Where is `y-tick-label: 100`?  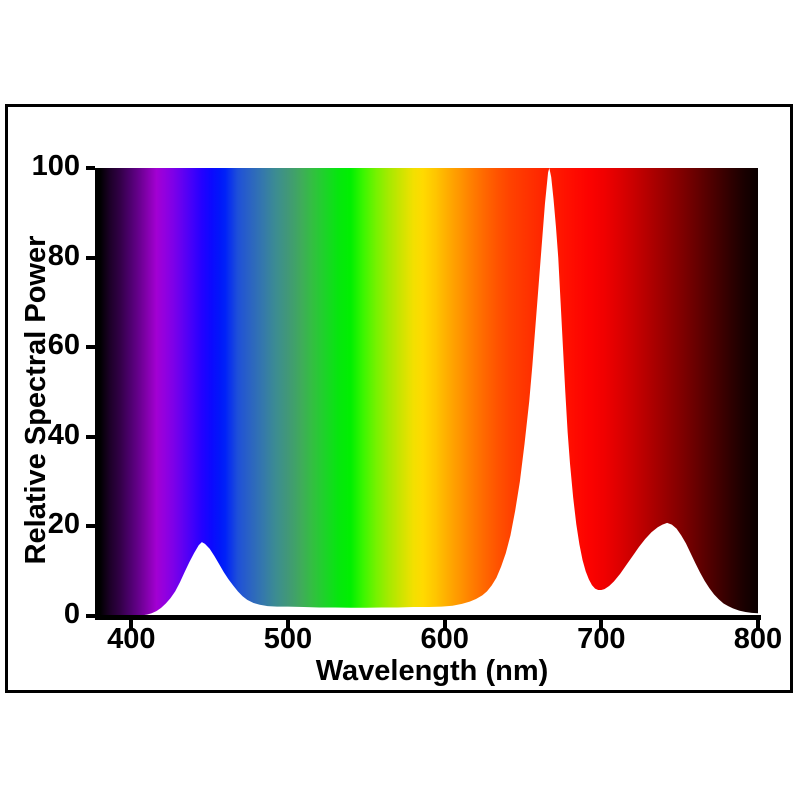
y-tick-label: 100 is located at coordinates (55, 166).